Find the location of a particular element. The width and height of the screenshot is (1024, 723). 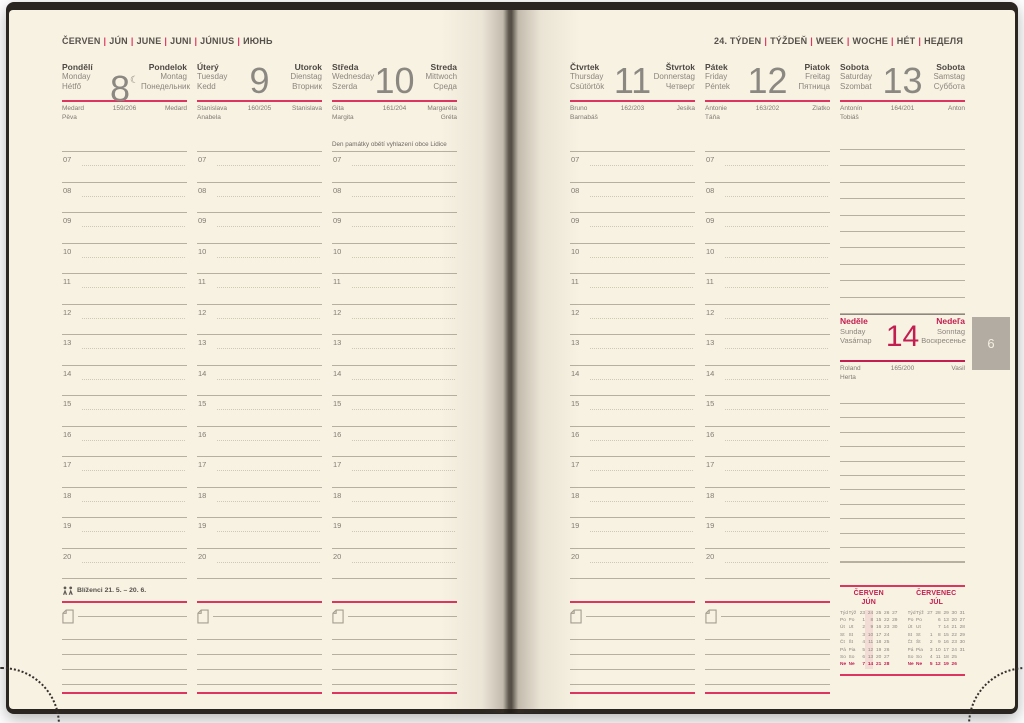

calendar-row: Ne Ne 7 14 21 28 is located at coordinates (869, 665).